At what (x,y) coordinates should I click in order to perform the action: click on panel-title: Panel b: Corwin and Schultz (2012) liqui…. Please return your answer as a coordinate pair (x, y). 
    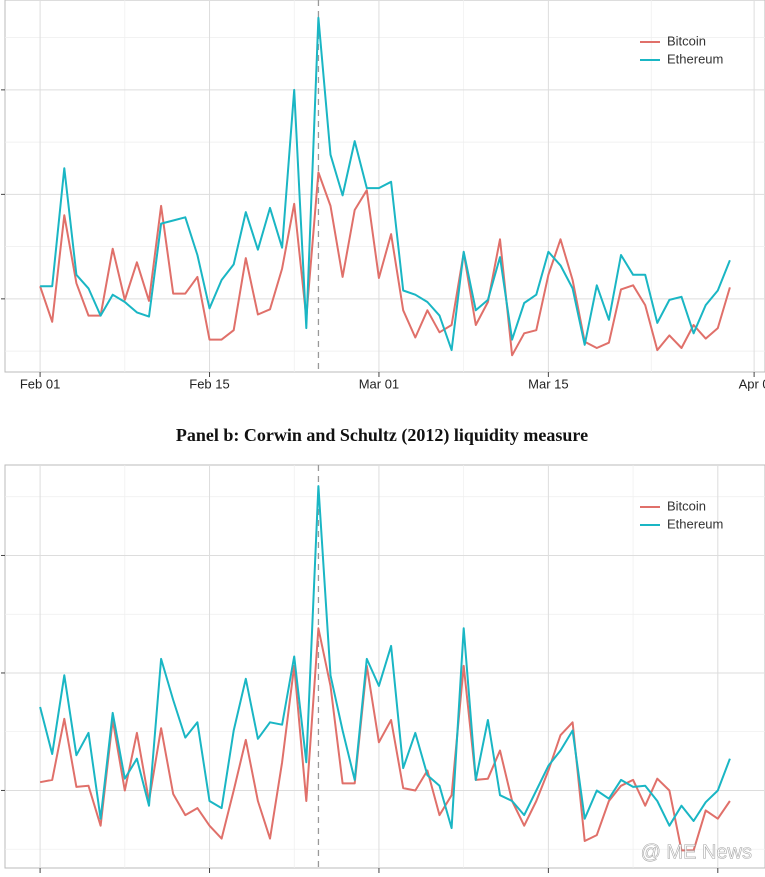
    Looking at the image, I should click on (382, 435).